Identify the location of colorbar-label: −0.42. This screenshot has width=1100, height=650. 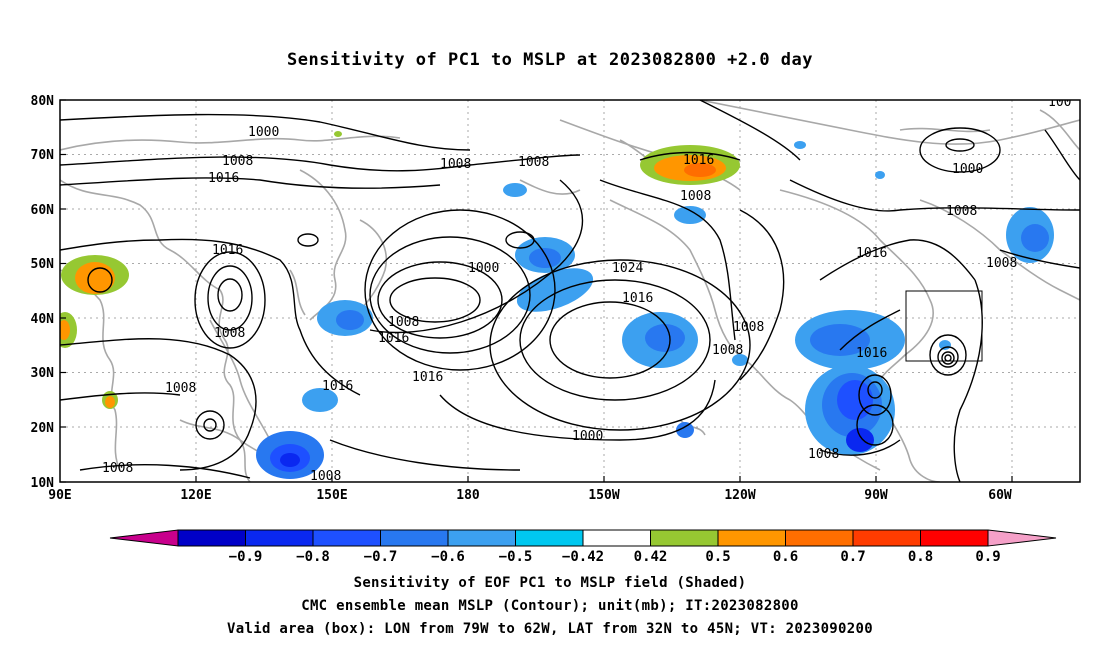
(583, 557).